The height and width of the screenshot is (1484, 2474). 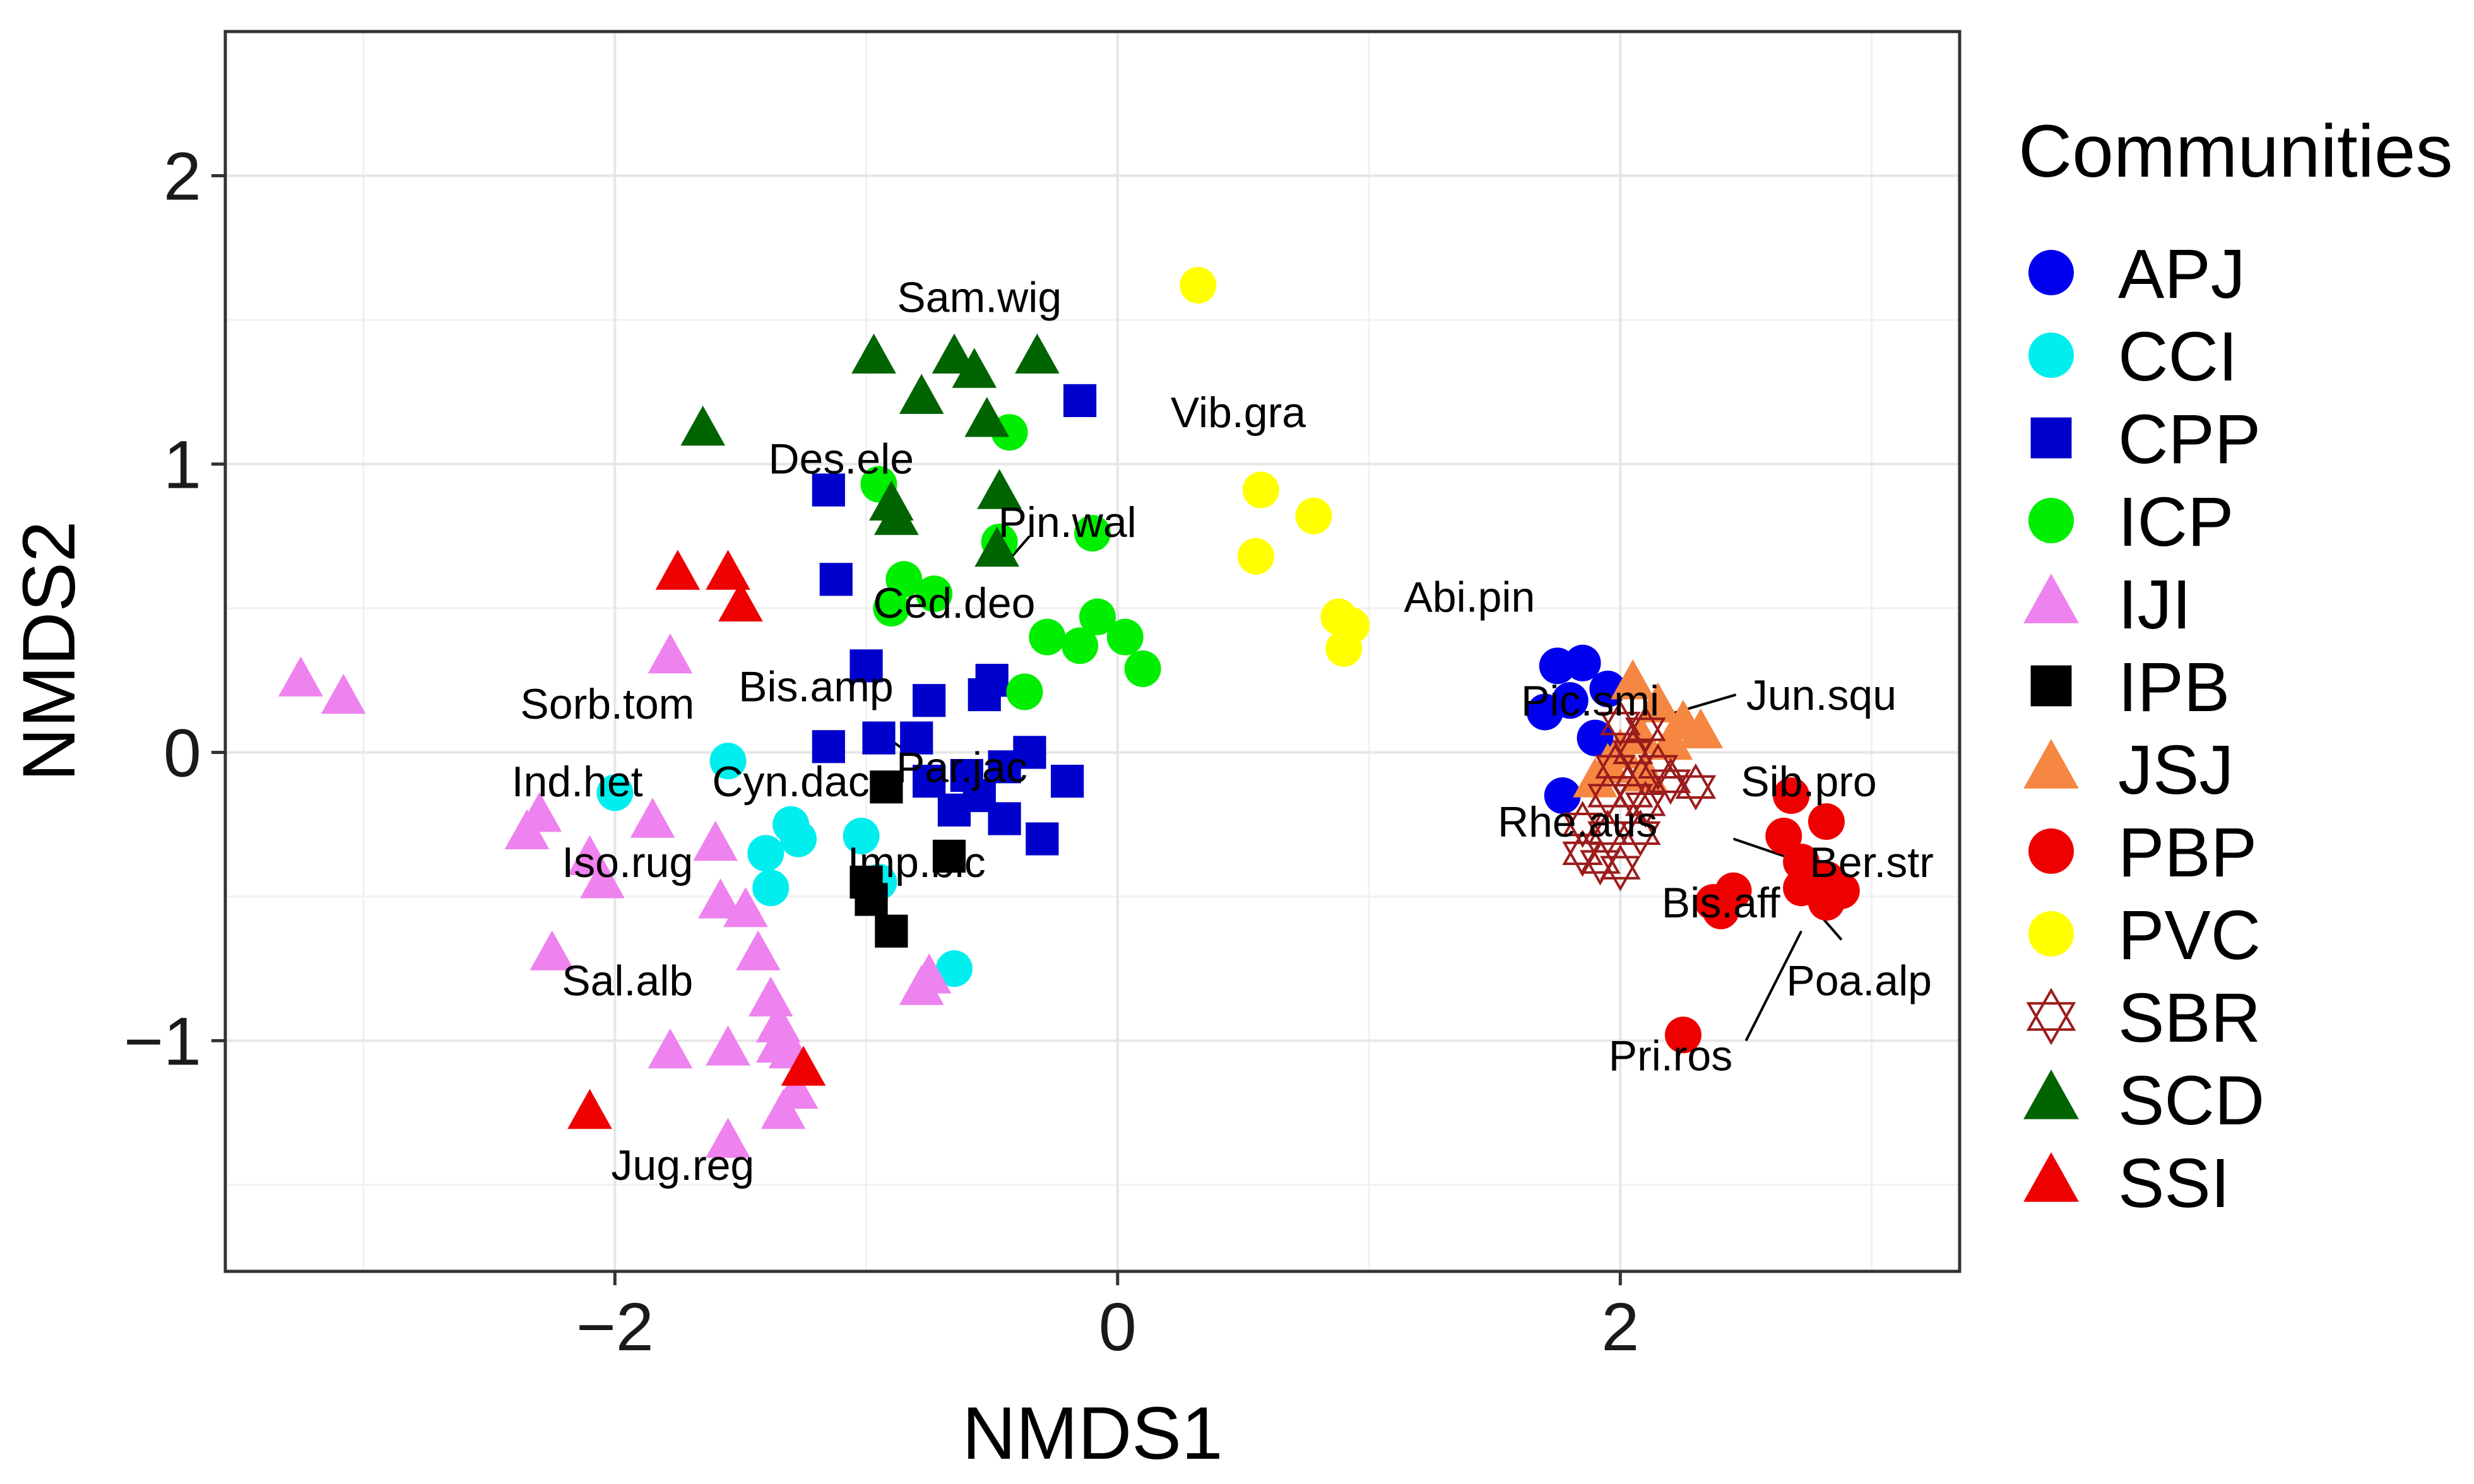 I want to click on species-label: Poa.alp, so click(x=1859, y=980).